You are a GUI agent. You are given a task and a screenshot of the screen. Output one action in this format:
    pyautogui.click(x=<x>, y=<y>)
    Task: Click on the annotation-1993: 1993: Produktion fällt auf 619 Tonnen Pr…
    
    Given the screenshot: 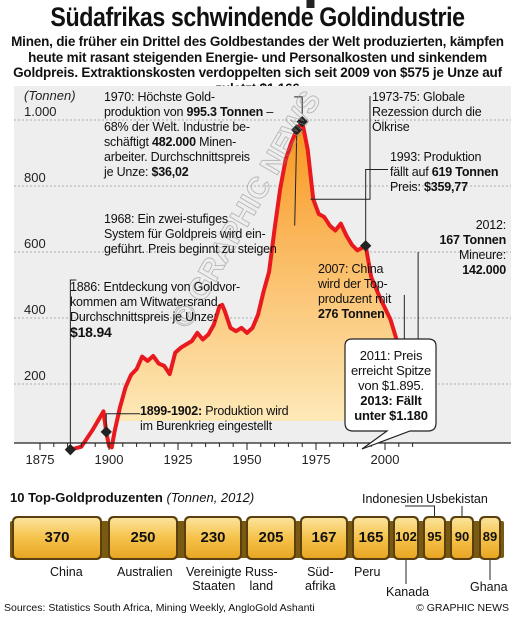 What is the action you would take?
    pyautogui.click(x=444, y=172)
    